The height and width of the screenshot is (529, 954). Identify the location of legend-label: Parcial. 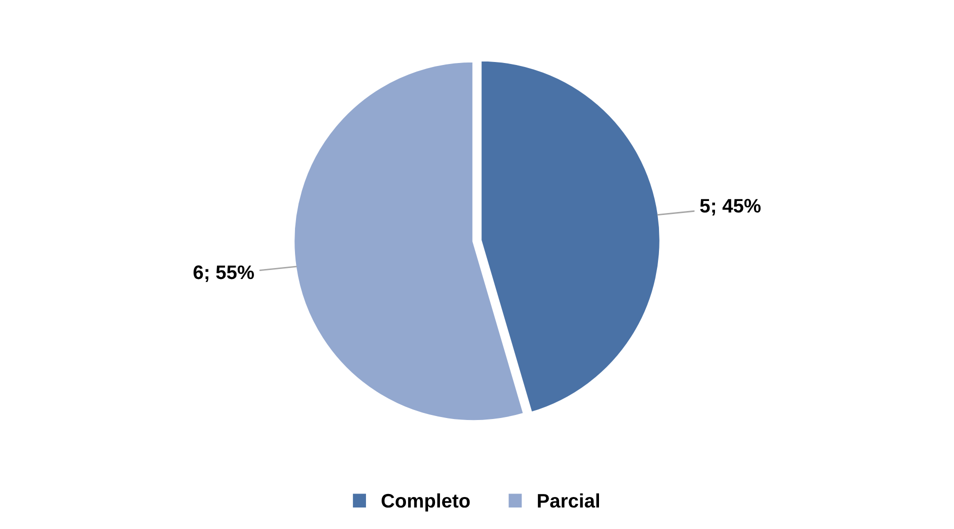
(569, 500).